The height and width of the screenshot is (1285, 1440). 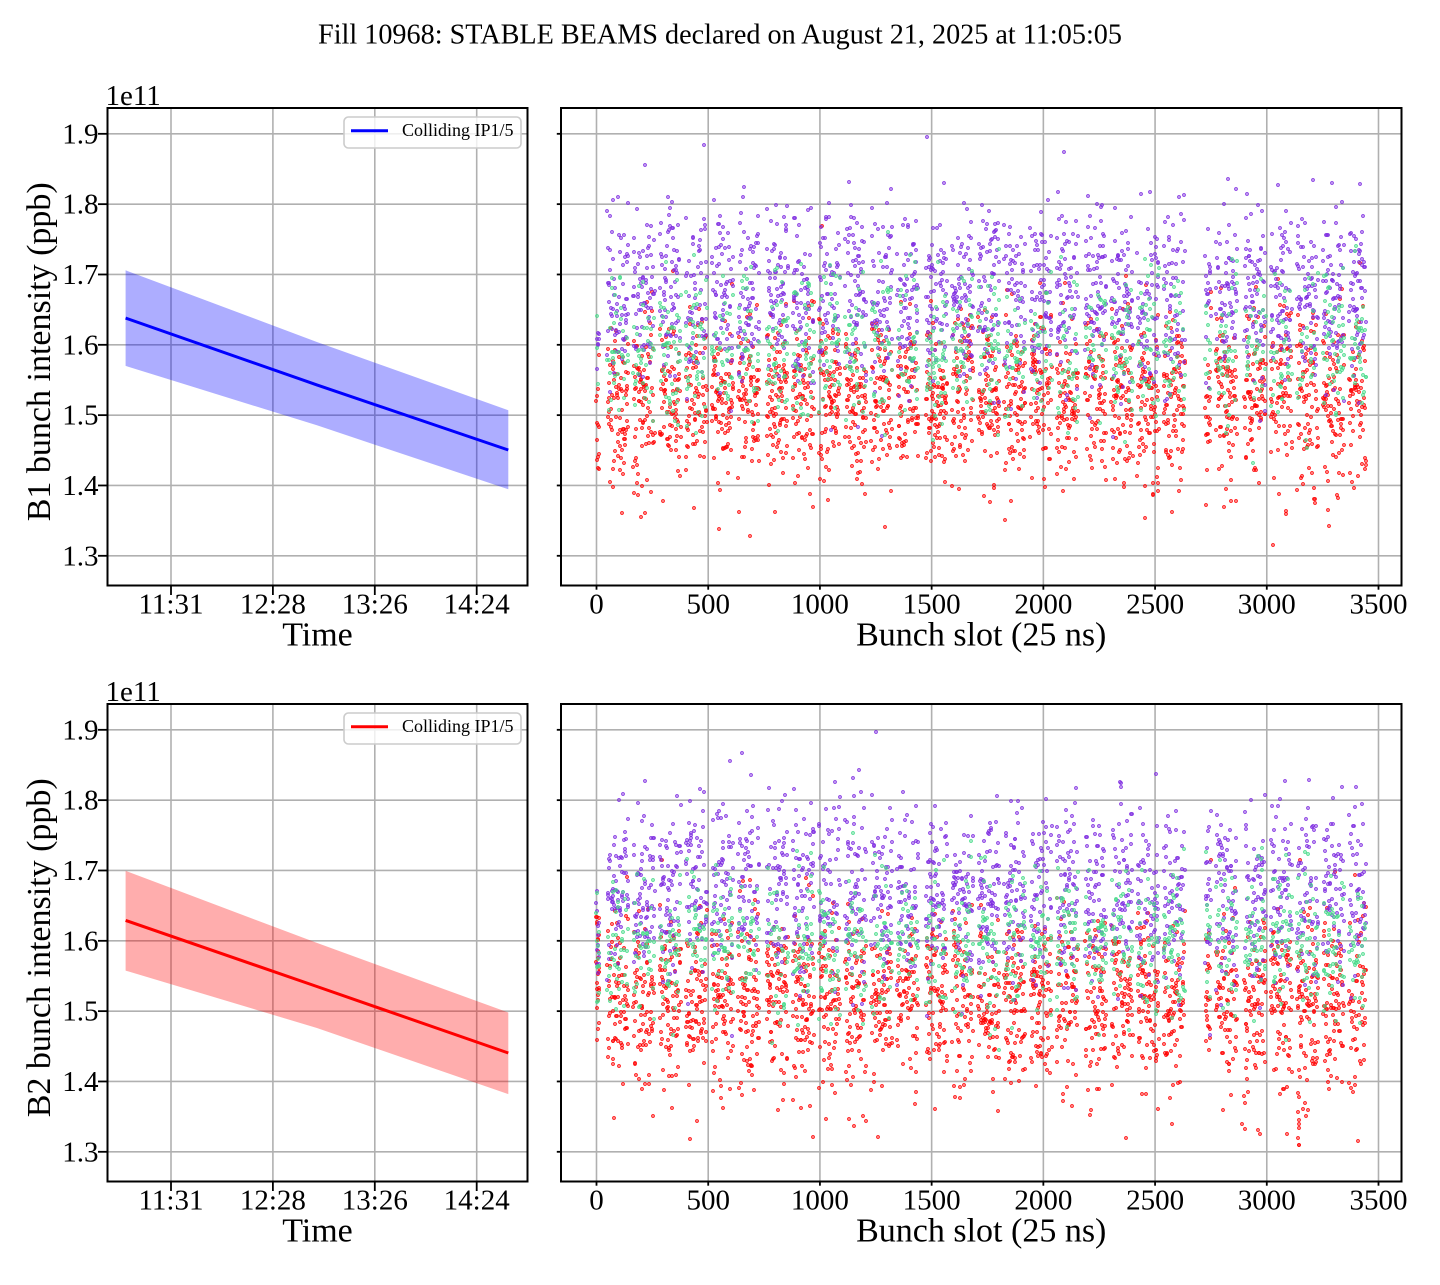 What do you see at coordinates (80, 486) in the screenshot?
I see `svg-text: 1.4` at bounding box center [80, 486].